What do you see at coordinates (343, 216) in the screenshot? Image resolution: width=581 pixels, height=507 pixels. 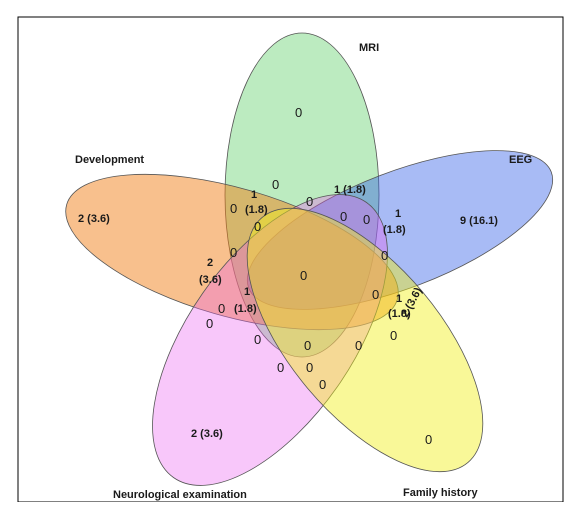 I see `region-mri-d: 0` at bounding box center [343, 216].